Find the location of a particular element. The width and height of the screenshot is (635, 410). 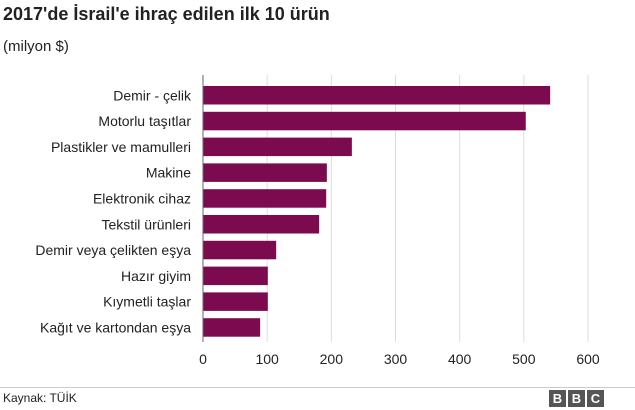

category-label: Tekstil ürünleri is located at coordinates (146, 224).